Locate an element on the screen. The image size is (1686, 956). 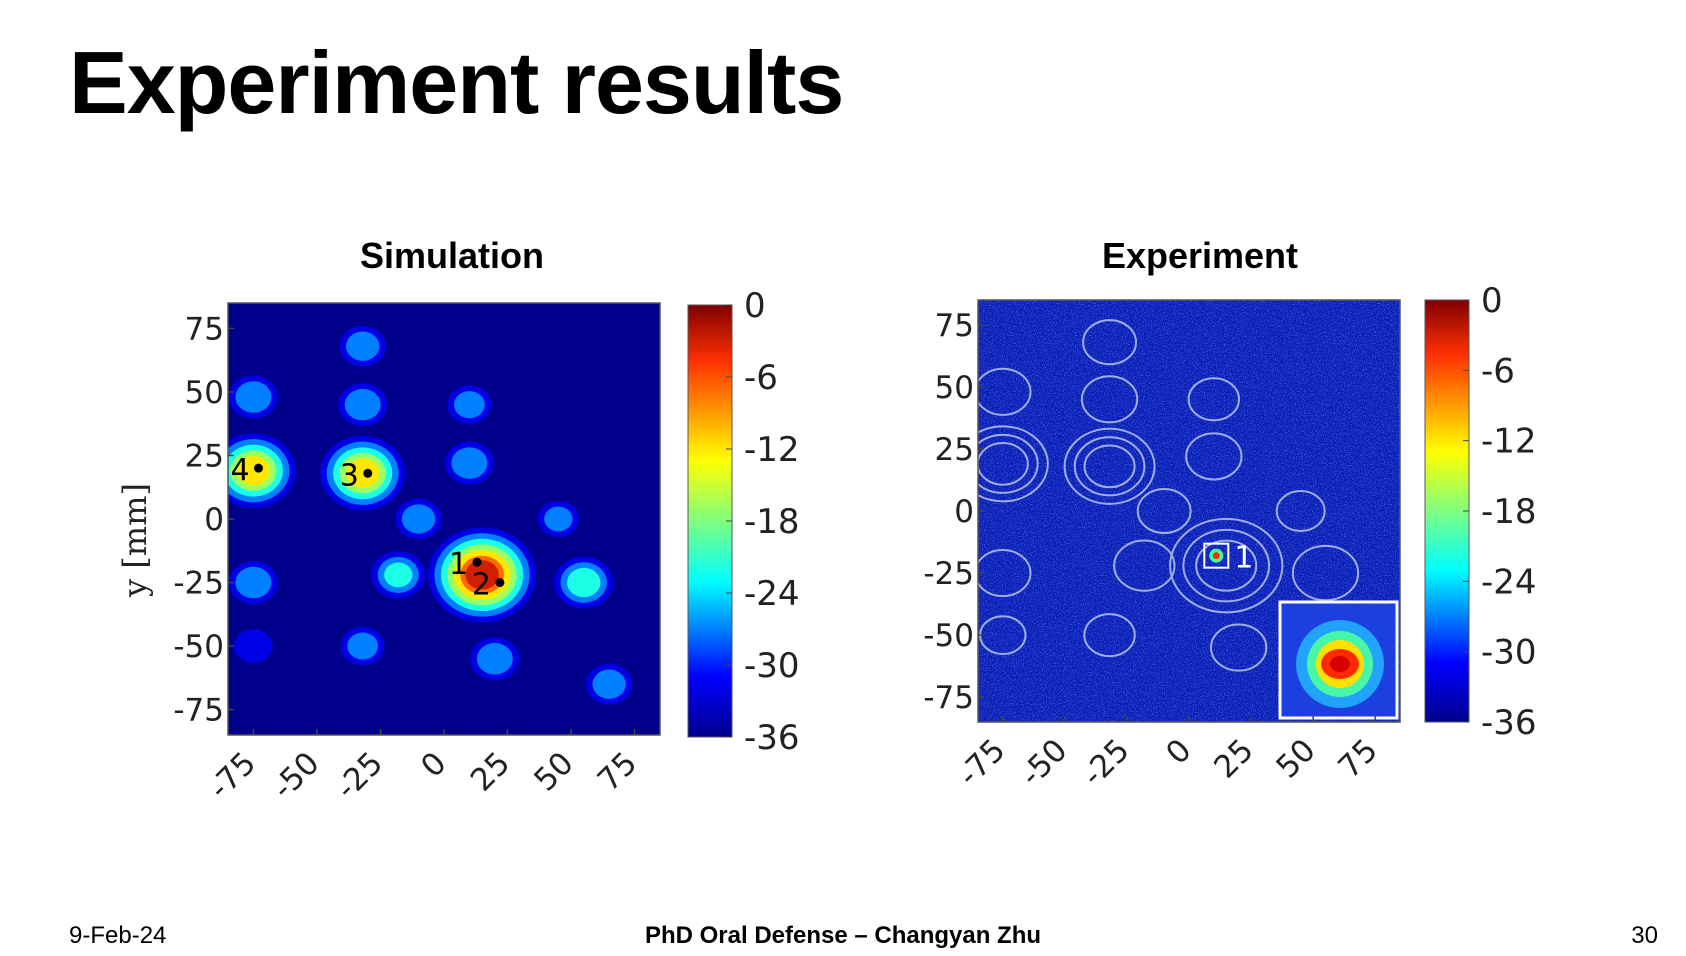
source-spot-core is located at coordinates (1216, 556).